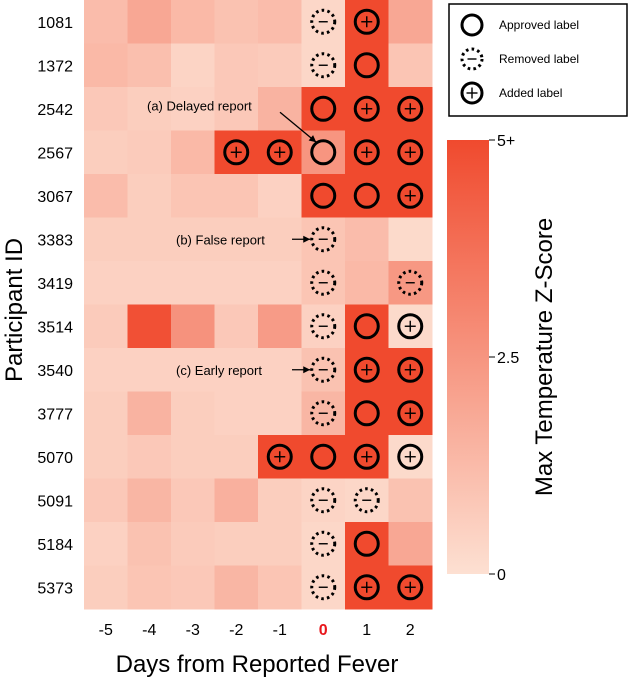 The width and height of the screenshot is (634, 686). I want to click on heatmap-cell-5373-day--3, so click(193, 587).